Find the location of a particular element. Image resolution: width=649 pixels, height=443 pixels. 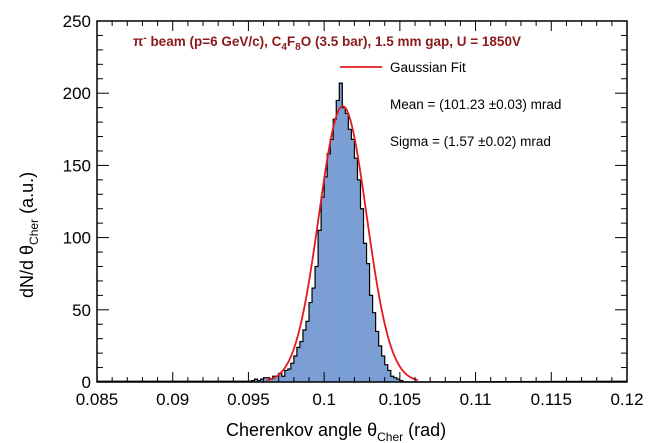

y-tick-label: 250 is located at coordinates (77, 21).